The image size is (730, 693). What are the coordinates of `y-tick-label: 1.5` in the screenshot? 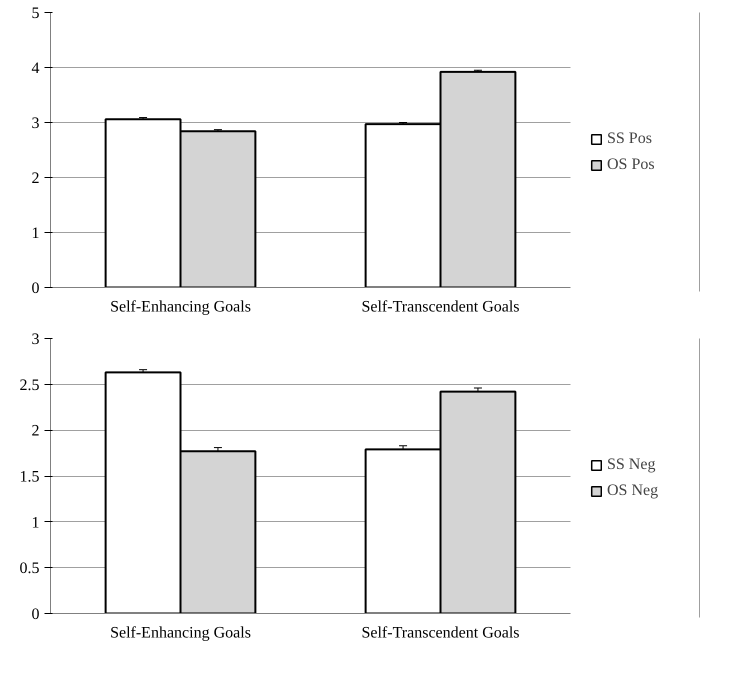 It's located at (30, 477).